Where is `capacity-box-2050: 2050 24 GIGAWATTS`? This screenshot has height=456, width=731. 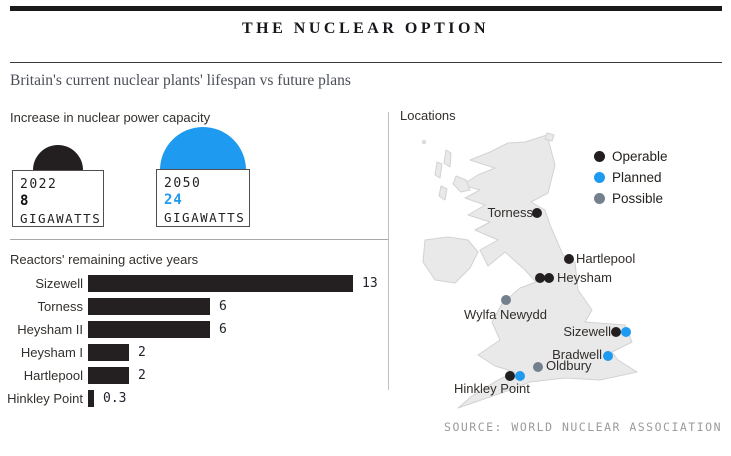
capacity-box-2050: 2050 24 GIGAWATTS is located at coordinates (203, 198).